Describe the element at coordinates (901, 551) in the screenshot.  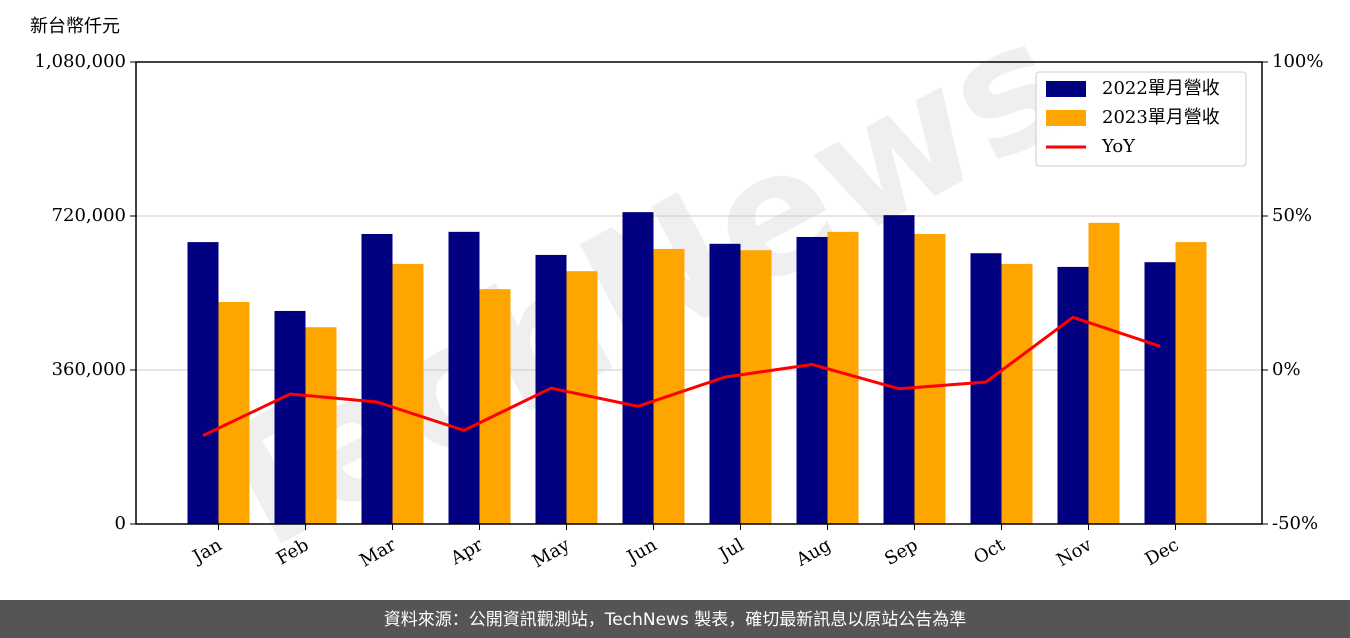
I see `x-tick-label: Sep` at that location.